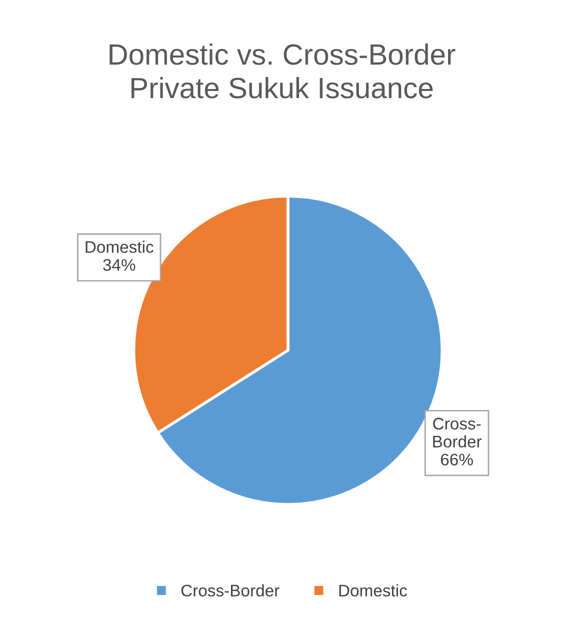  What do you see at coordinates (283, 70) in the screenshot?
I see `chart-title: Domestic vs. Cross-Border Private Sukuk Issuance` at bounding box center [283, 70].